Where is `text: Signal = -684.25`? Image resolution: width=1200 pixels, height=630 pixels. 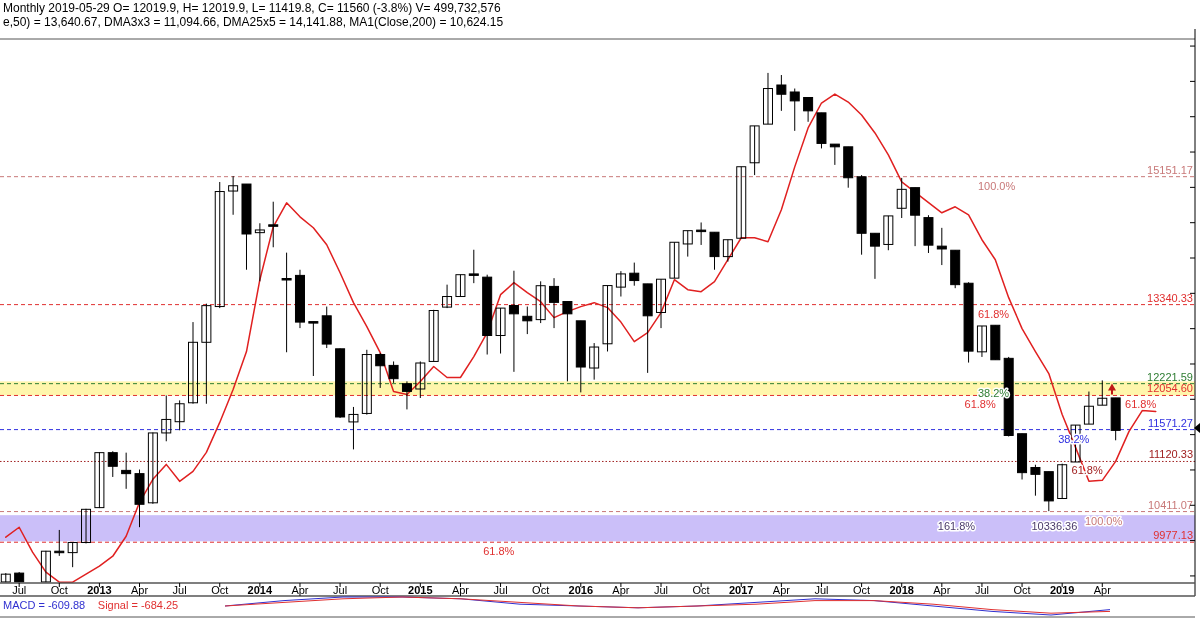
text: Signal = -684.25 is located at coordinates (138, 605).